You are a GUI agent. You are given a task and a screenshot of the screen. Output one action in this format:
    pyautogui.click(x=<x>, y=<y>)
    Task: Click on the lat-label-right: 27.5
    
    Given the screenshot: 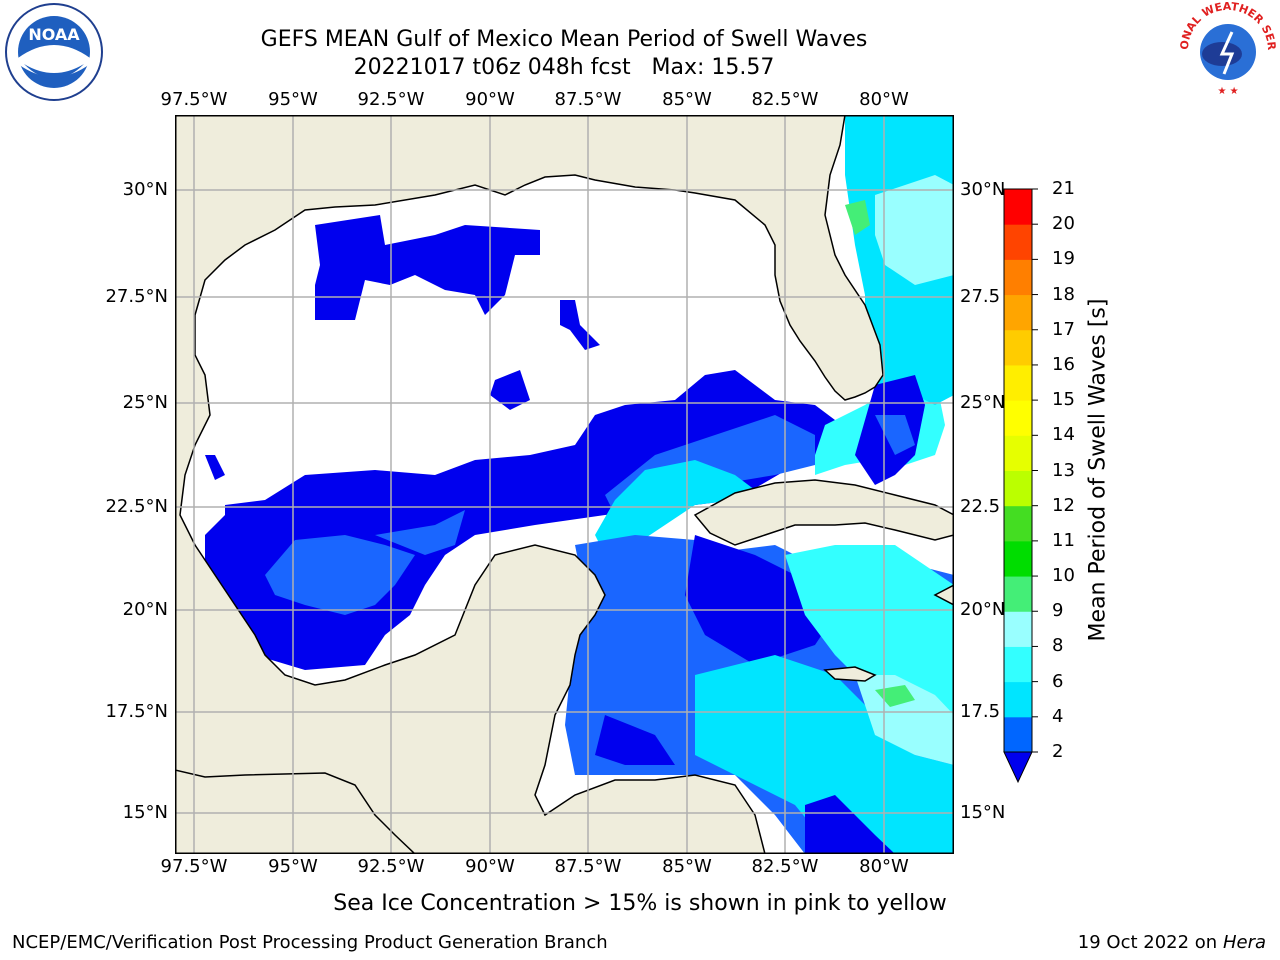 What is the action you would take?
    pyautogui.click(x=980, y=296)
    